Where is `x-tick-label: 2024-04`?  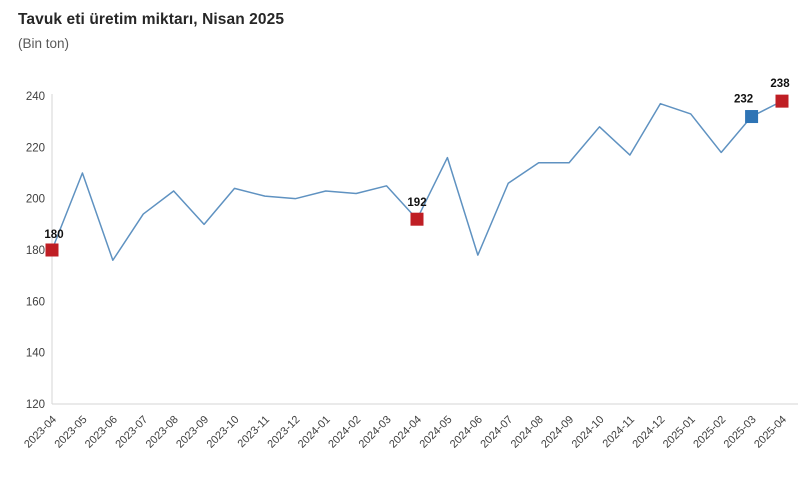
x-tick-label: 2024-04 is located at coordinates (405, 432).